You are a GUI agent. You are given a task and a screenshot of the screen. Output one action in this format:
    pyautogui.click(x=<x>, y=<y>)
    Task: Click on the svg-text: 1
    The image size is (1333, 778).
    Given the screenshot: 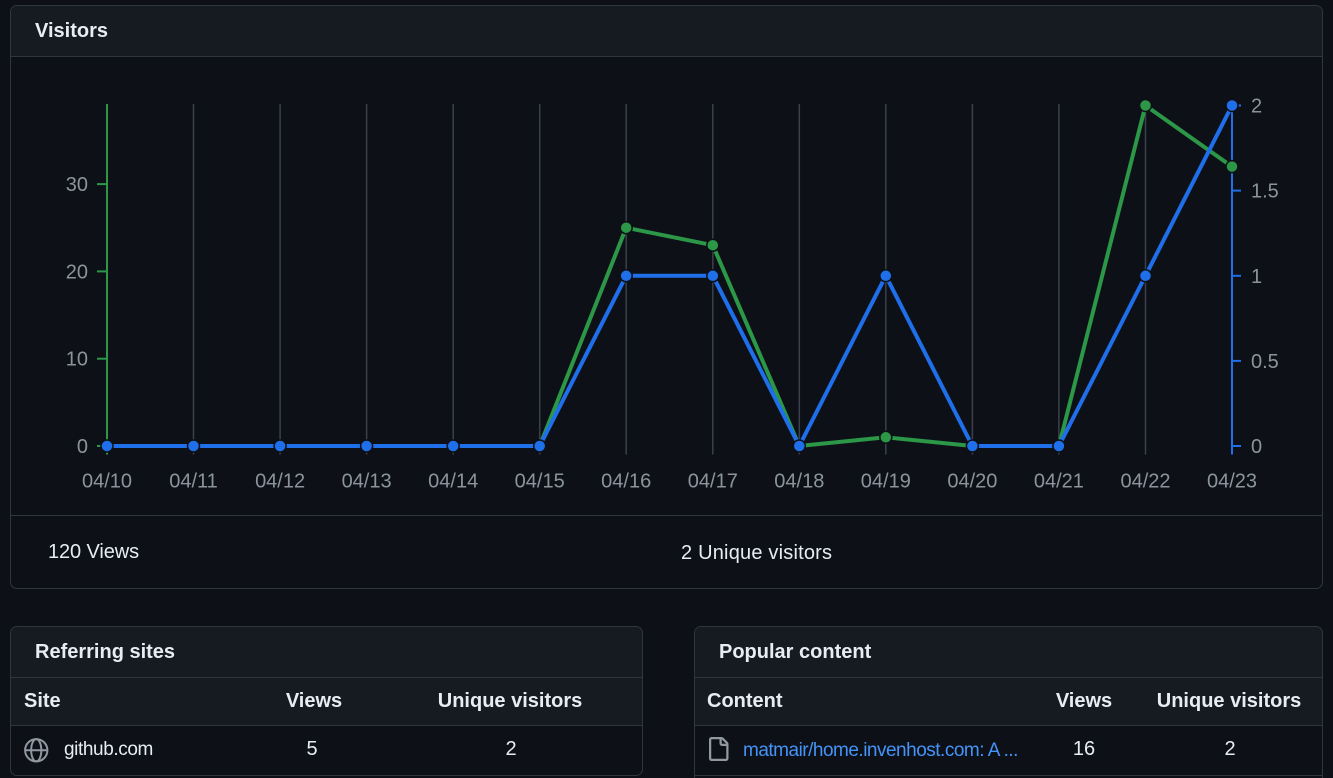 What is the action you would take?
    pyautogui.click(x=1256, y=277)
    